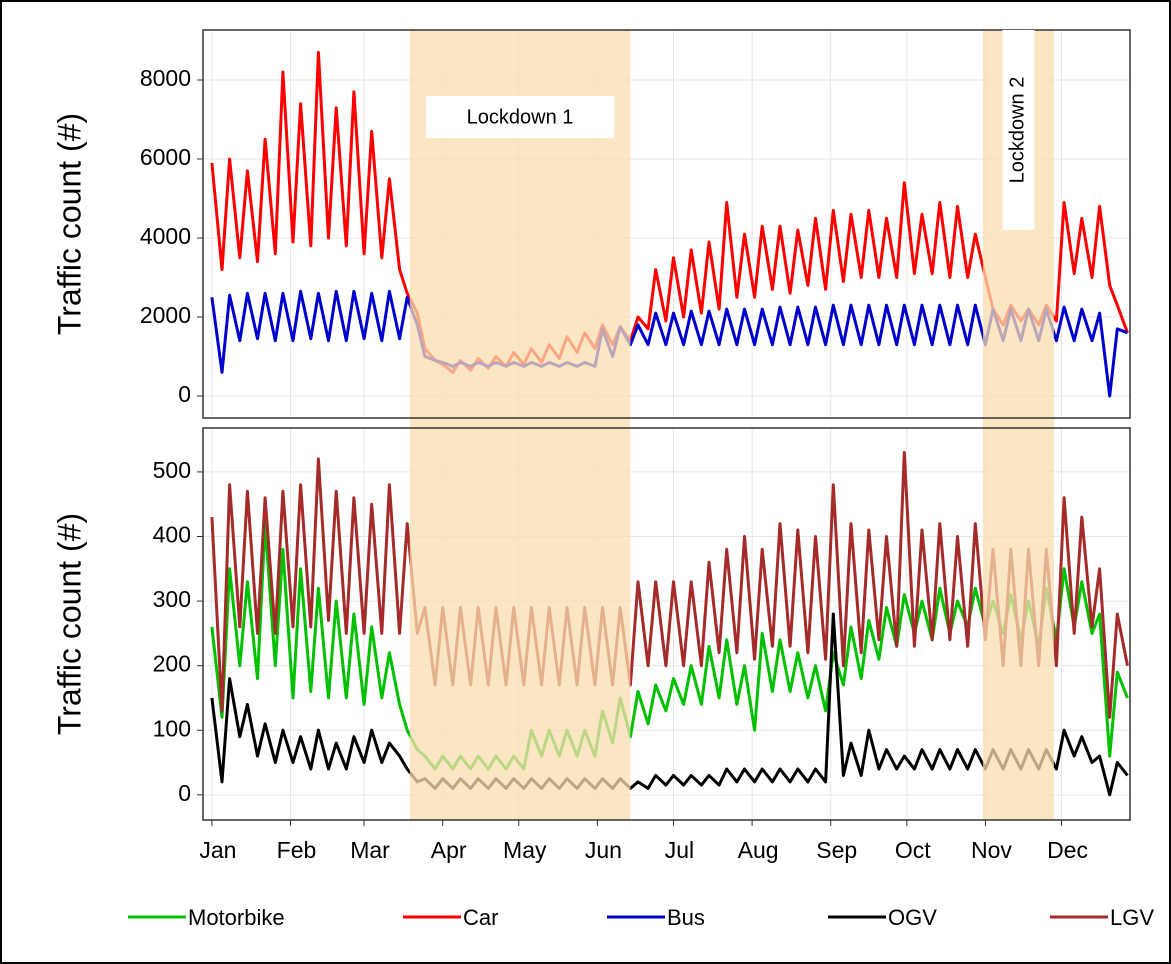  I want to click on y-tick-label: 8000, so click(165, 78).